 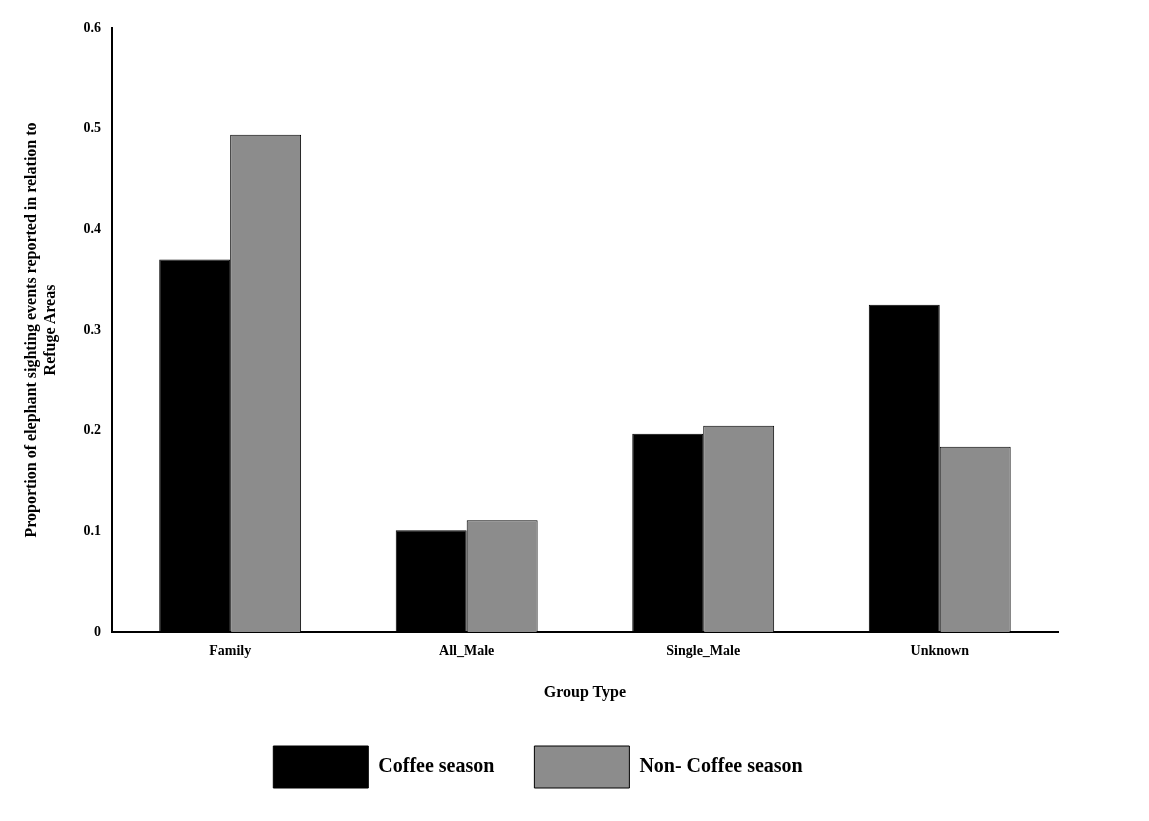 I want to click on legend-label: Non- Coffee season, so click(x=721, y=765).